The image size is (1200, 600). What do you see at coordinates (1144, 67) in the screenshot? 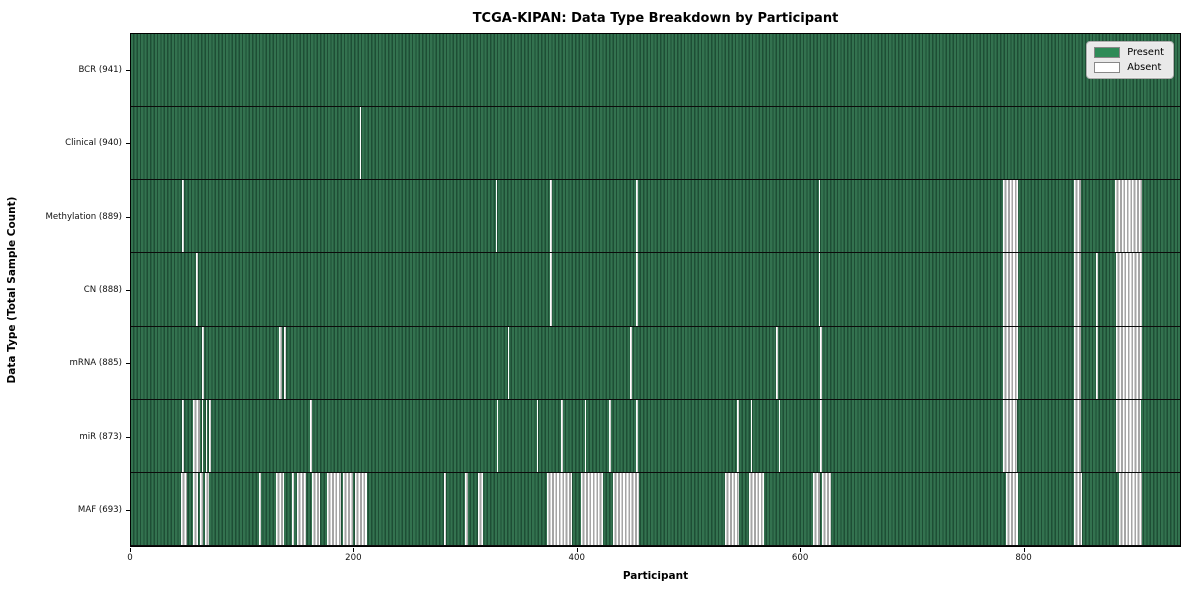
I see `legend-label-absent: Absent` at bounding box center [1144, 67].